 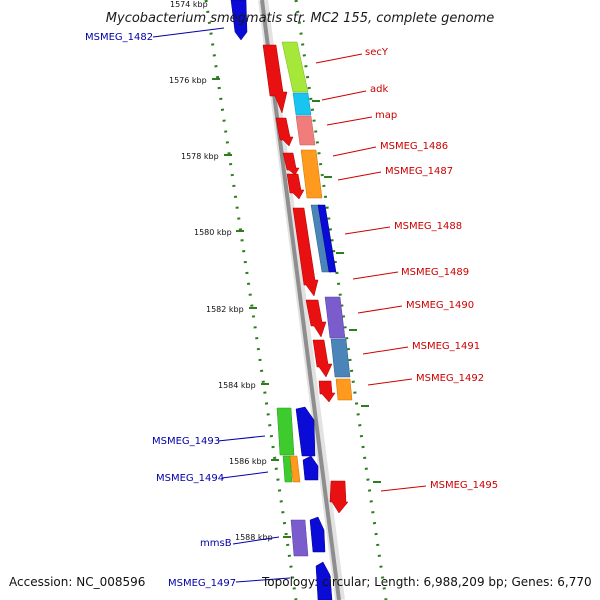 I want to click on forward-leader-lines, so click(x=371, y=272).